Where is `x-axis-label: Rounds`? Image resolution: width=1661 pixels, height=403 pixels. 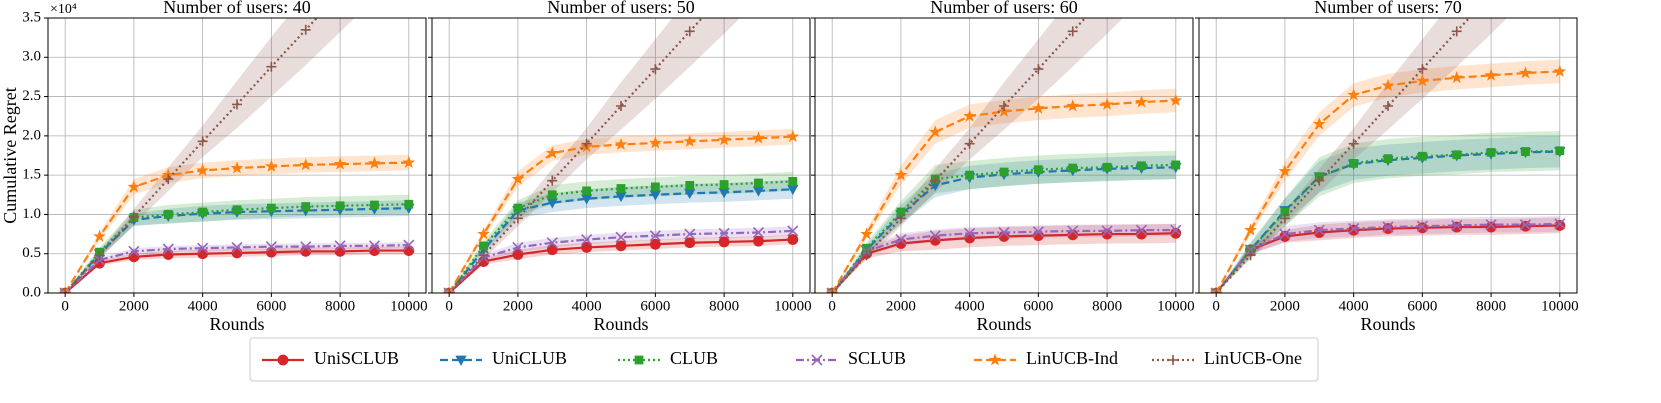
x-axis-label: Rounds is located at coordinates (620, 324).